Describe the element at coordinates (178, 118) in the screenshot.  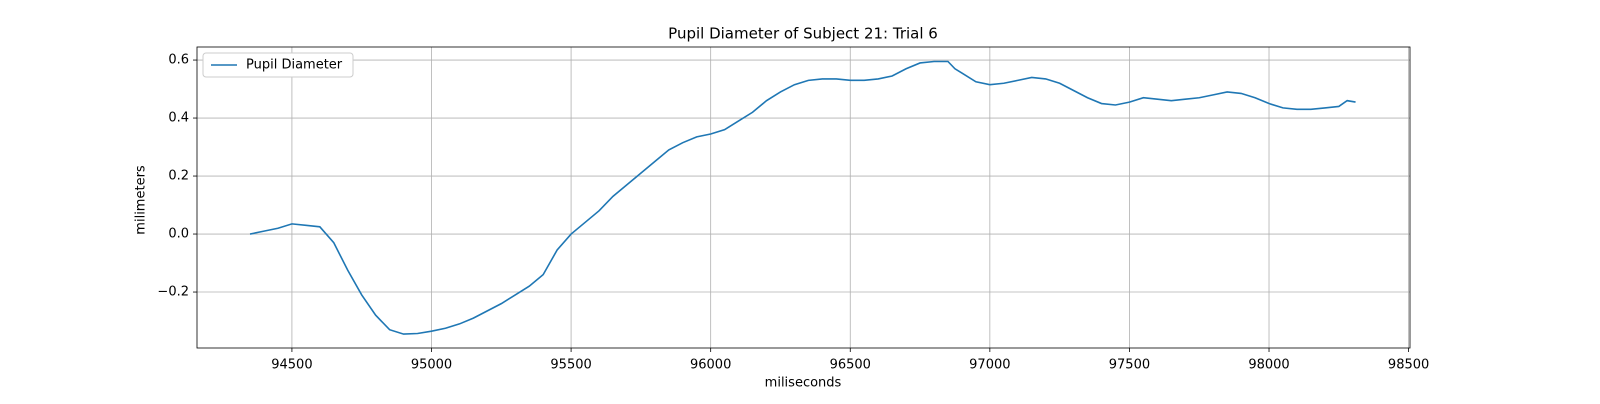
I see `y-tick-label: 0.4` at that location.